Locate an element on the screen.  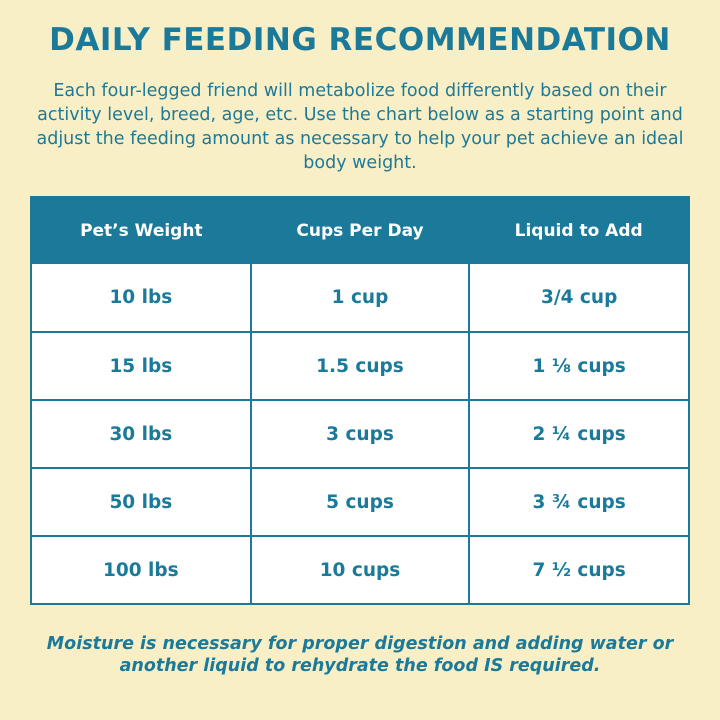
cell-cups-per-day: 1 cup is located at coordinates (360, 298).